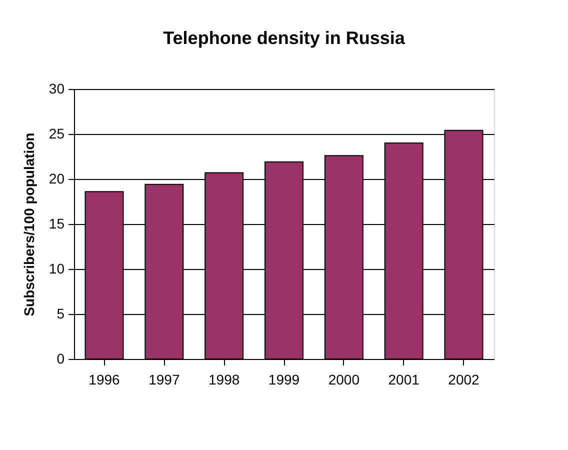 The height and width of the screenshot is (450, 568). Describe the element at coordinates (224, 380) in the screenshot. I see `x-tick-label: 1998` at that location.